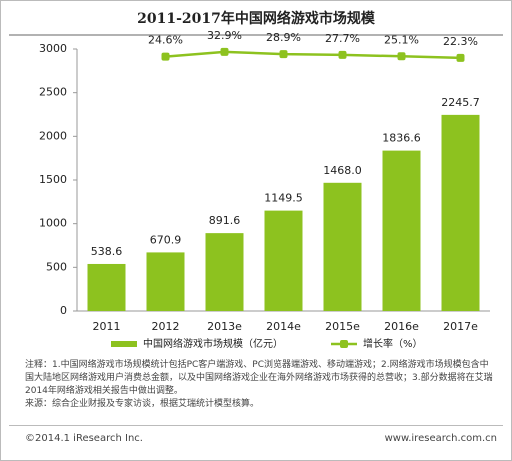 Image resolution: width=512 pixels, height=461 pixels. Describe the element at coordinates (142, 404) in the screenshot. I see `source: 来源：综合企业财报及专家访谈，根据艾瑞统计模型核算。` at that location.